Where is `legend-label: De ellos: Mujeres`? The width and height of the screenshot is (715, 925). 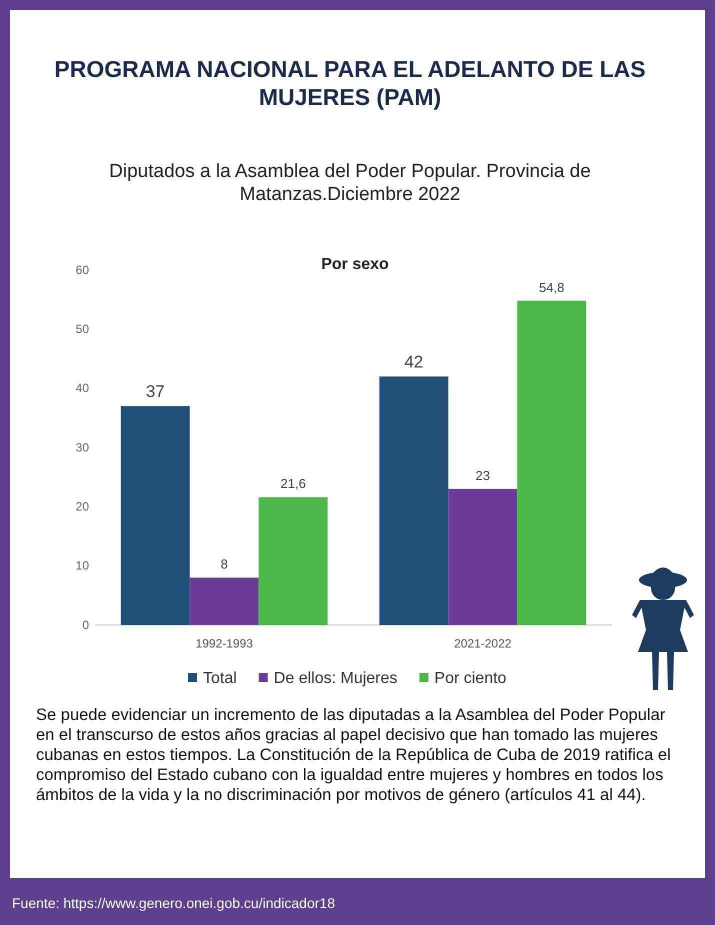 legend-label: De ellos: Mujeres is located at coordinates (336, 678).